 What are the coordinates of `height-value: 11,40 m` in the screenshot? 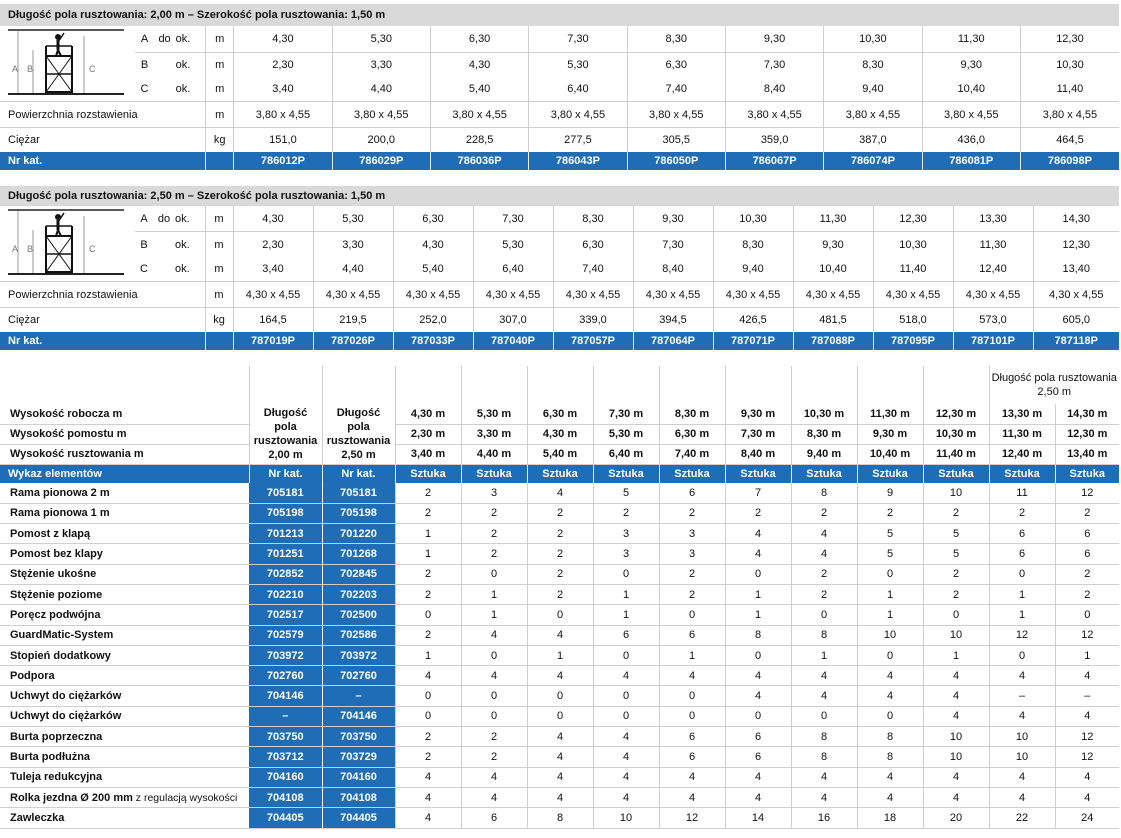 It's located at (955, 454).